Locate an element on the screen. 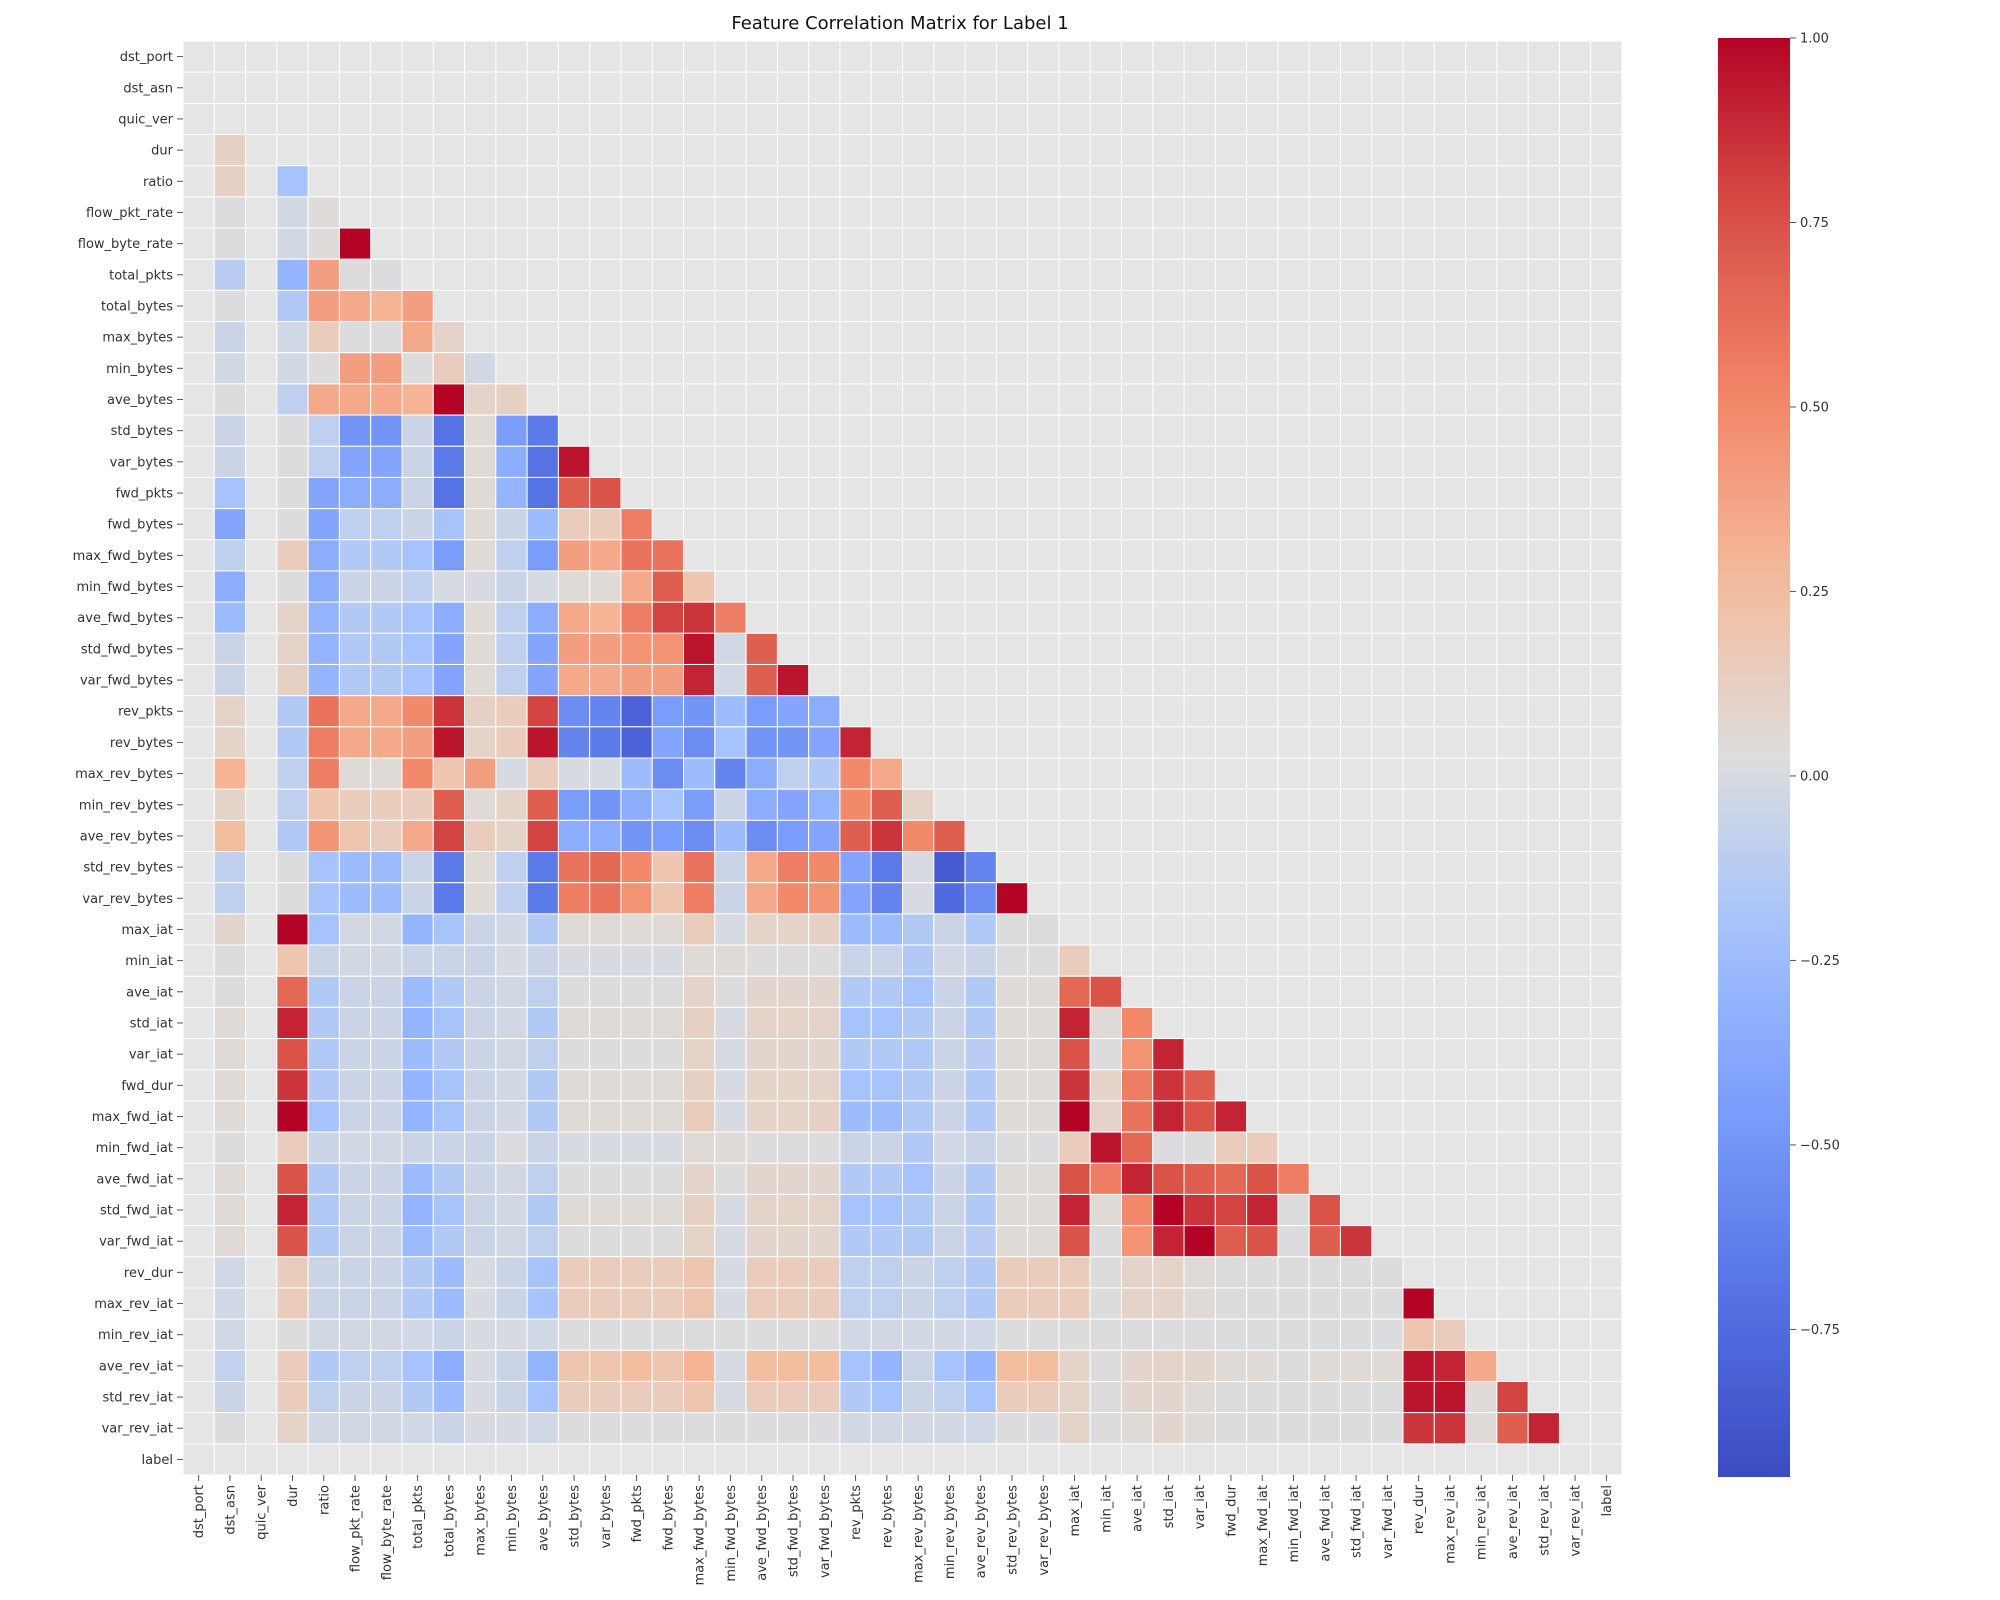 This screenshot has width=2000, height=1600. x-tick-label: ave_rev_iat is located at coordinates (1513, 1522).